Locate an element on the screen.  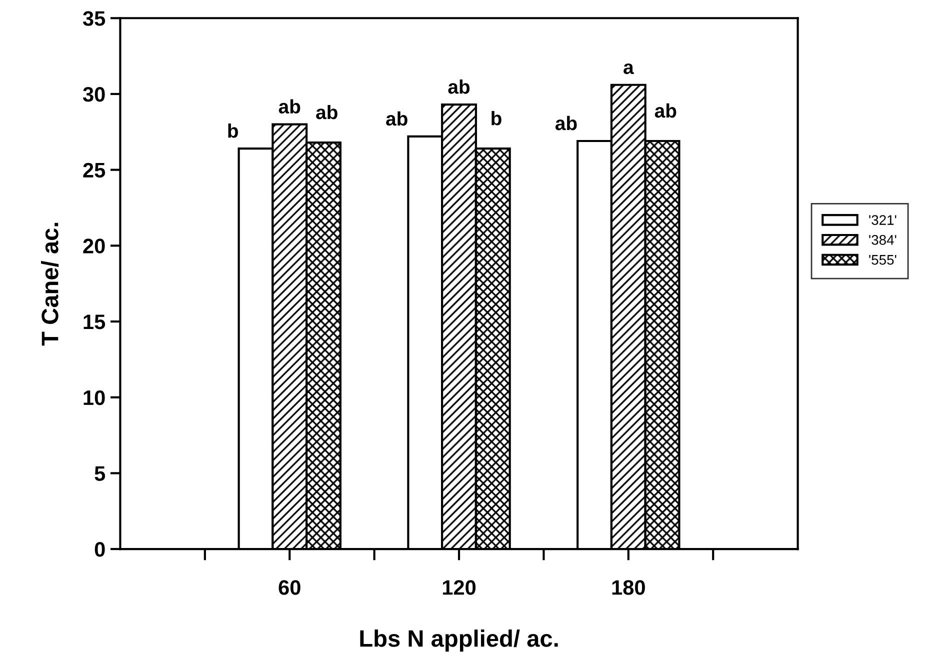
y-tick-label: 10 is located at coordinates (94, 398).